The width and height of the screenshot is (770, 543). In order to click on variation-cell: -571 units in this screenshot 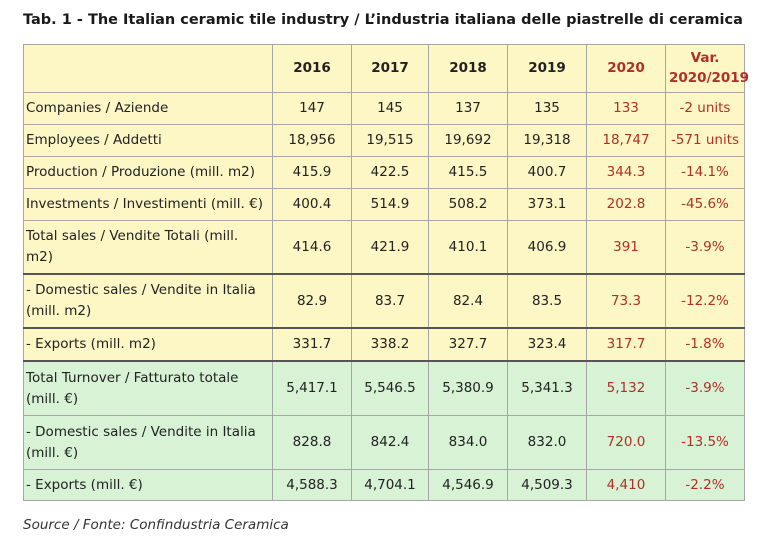, I will do `click(705, 140)`.